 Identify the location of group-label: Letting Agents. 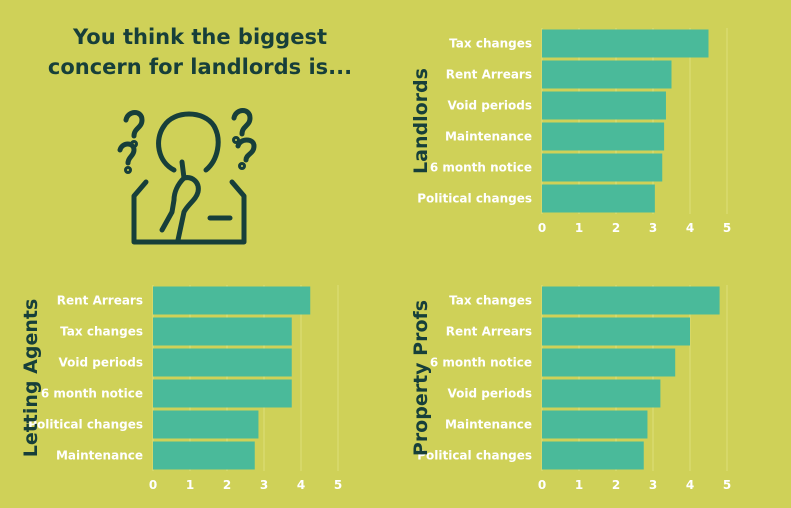
(31, 378).